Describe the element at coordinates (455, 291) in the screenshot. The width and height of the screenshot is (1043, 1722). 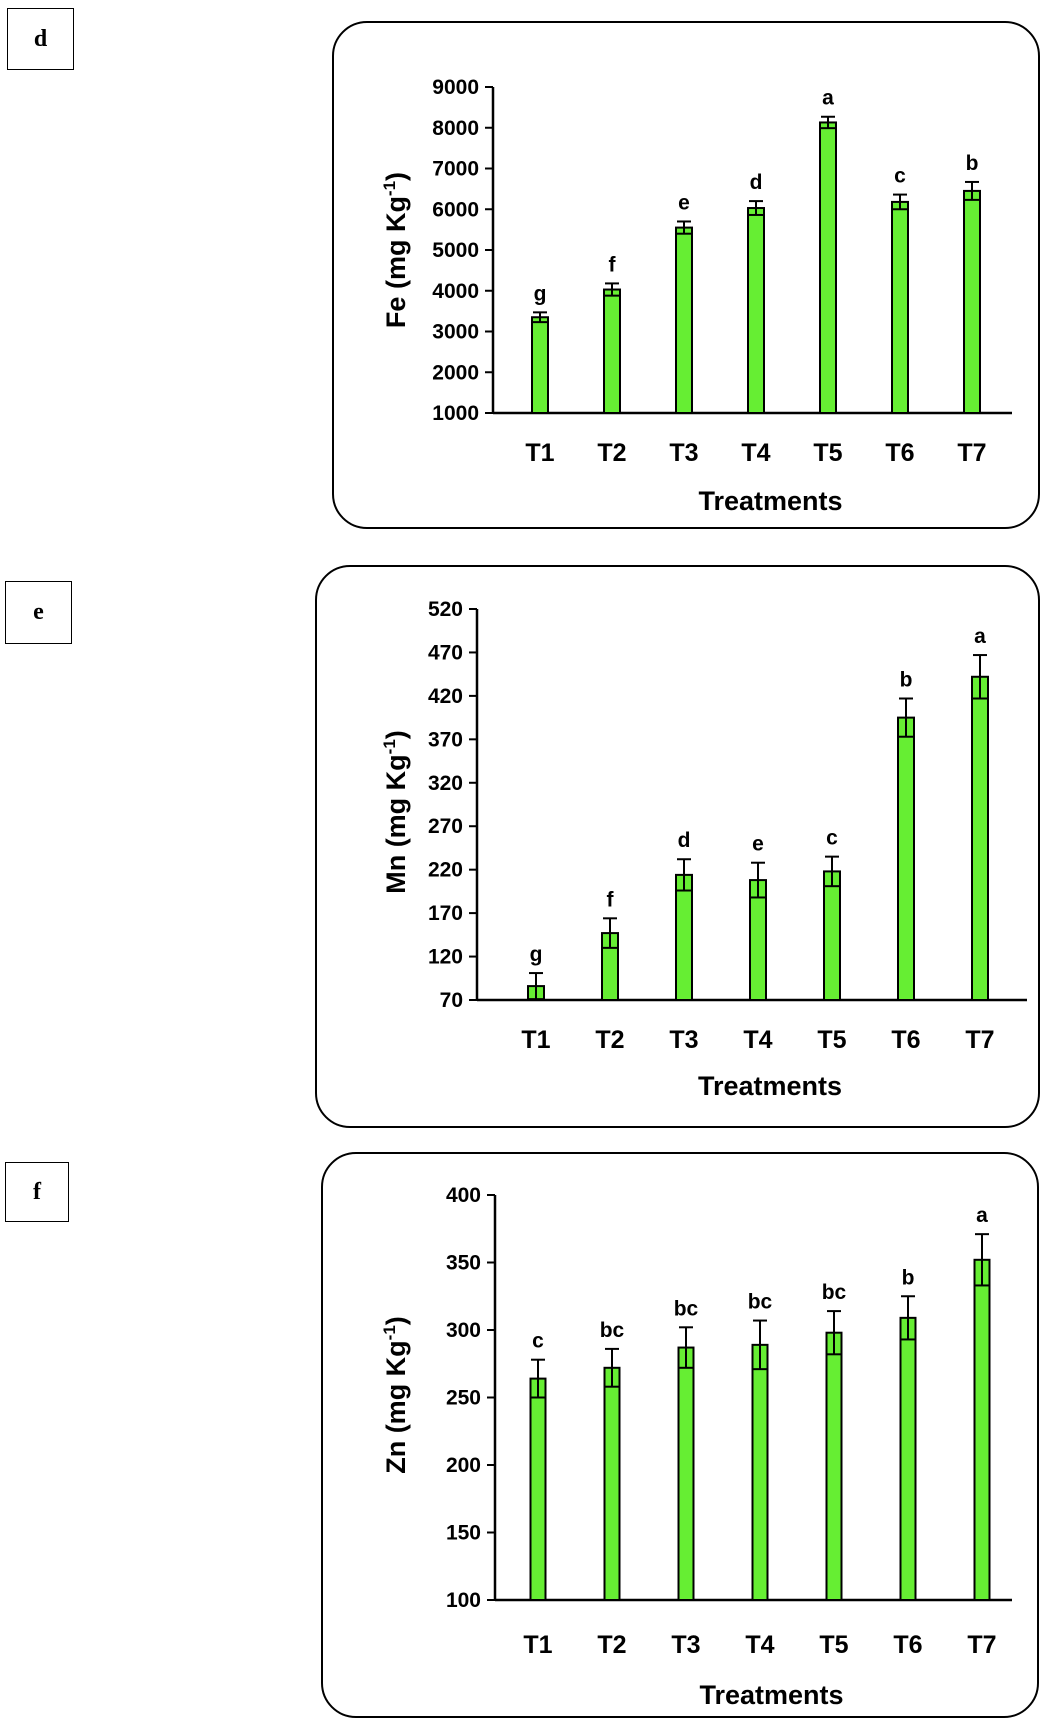
I see `y-tick-label: 4000` at that location.